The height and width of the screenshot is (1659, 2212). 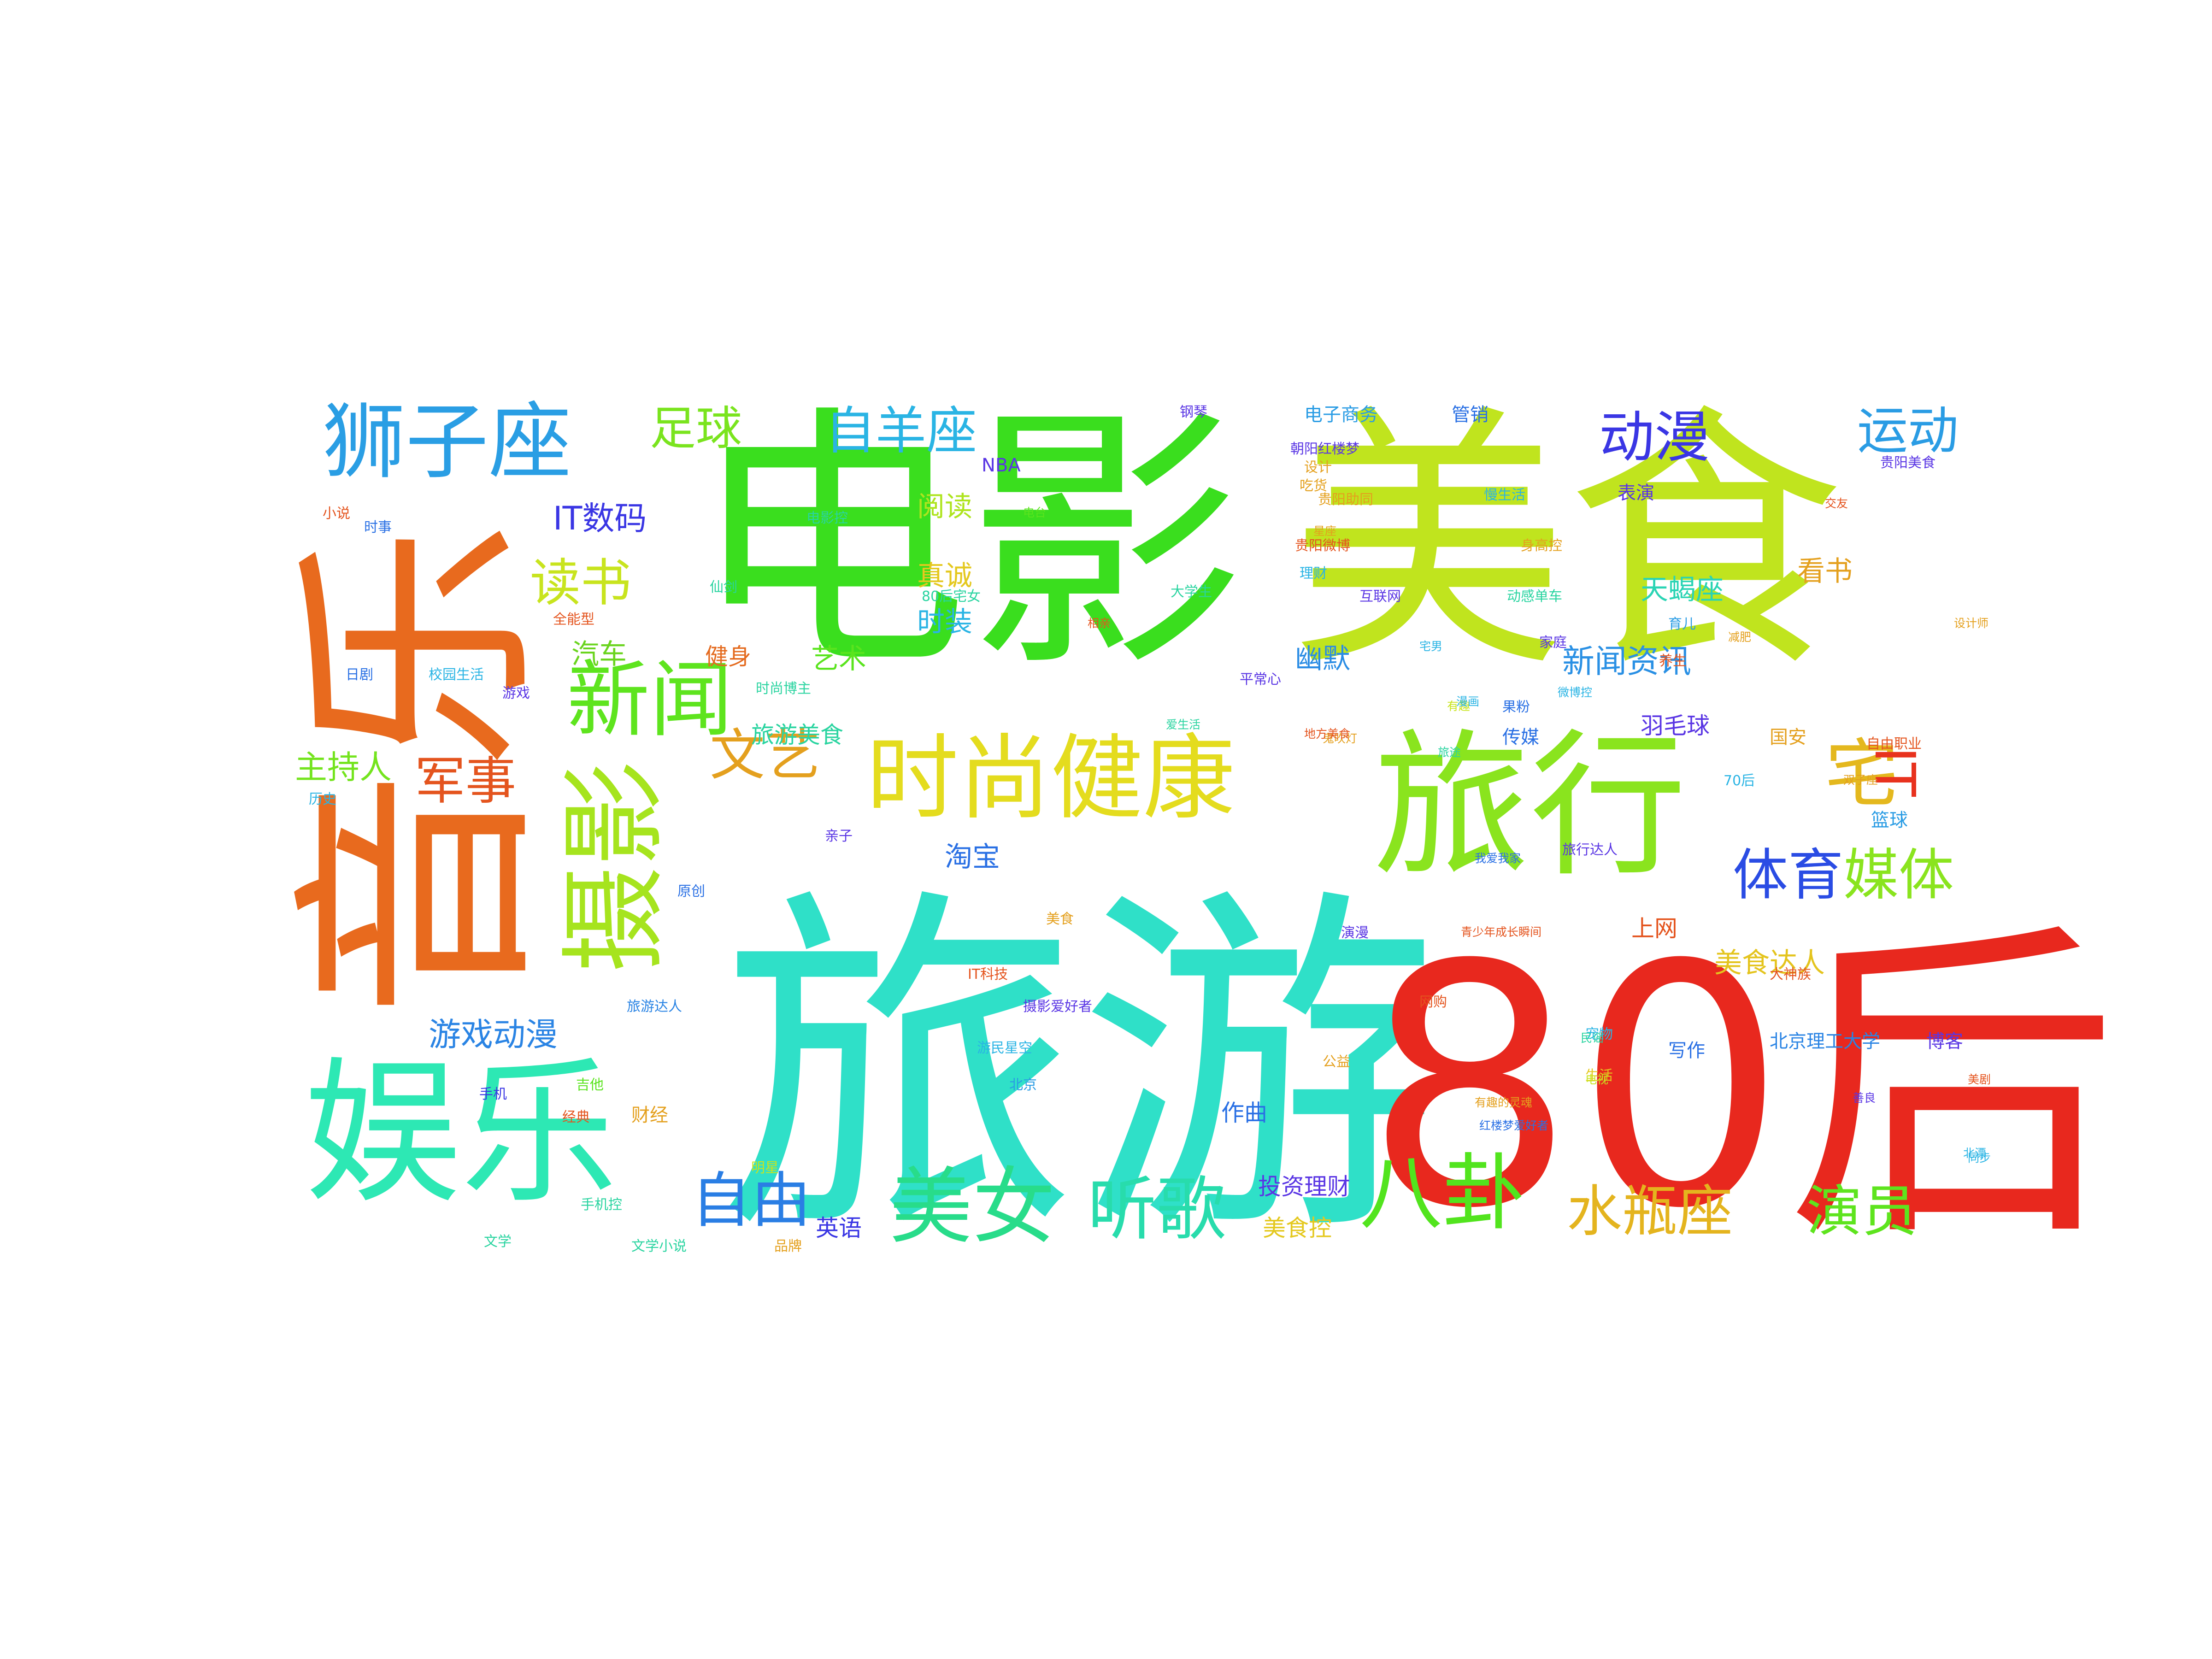 What do you see at coordinates (456, 675) in the screenshot?
I see `word-xiaoyuanshenghuo: 校园生活` at bounding box center [456, 675].